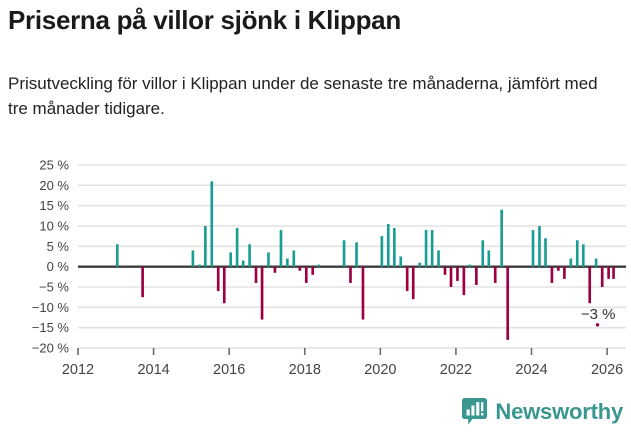 Image resolution: width=631 pixels, height=439 pixels. I want to click on y-axis-tick-label: 15 %, so click(54, 205).